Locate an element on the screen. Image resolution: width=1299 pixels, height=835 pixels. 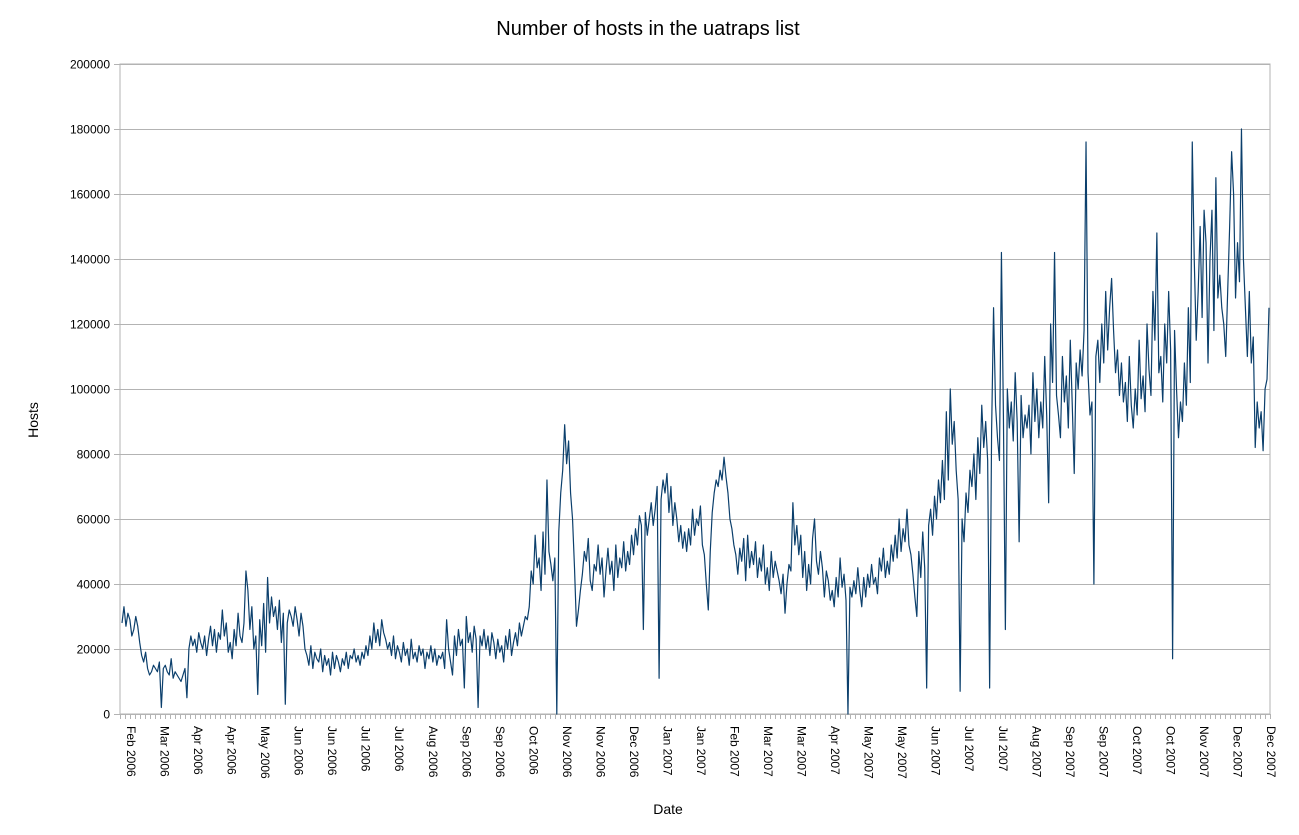
y-tick-label: 120000 is located at coordinates (90, 325).